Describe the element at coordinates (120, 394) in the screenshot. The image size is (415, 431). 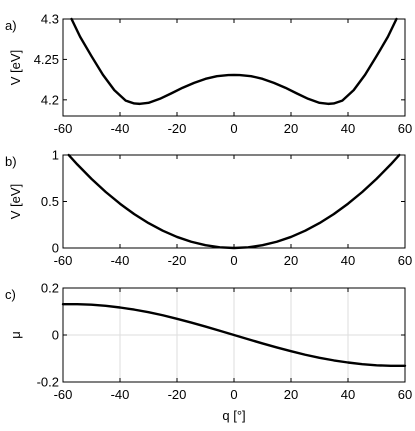
I see `panel-3-xtick-label: -40` at that location.